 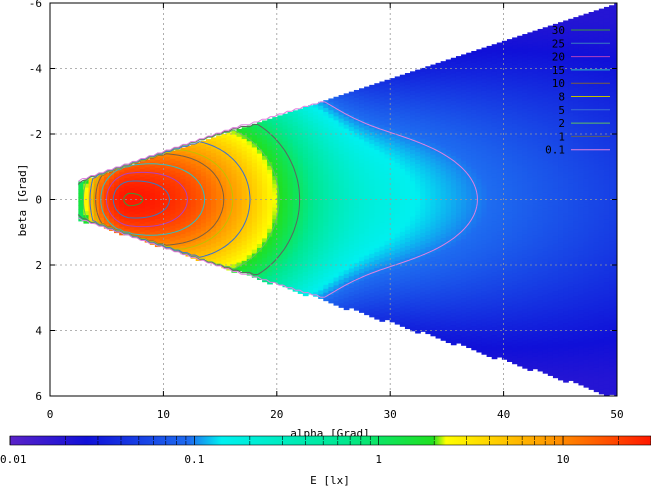 What do you see at coordinates (561, 123) in the screenshot?
I see `legend-label: 2` at bounding box center [561, 123].